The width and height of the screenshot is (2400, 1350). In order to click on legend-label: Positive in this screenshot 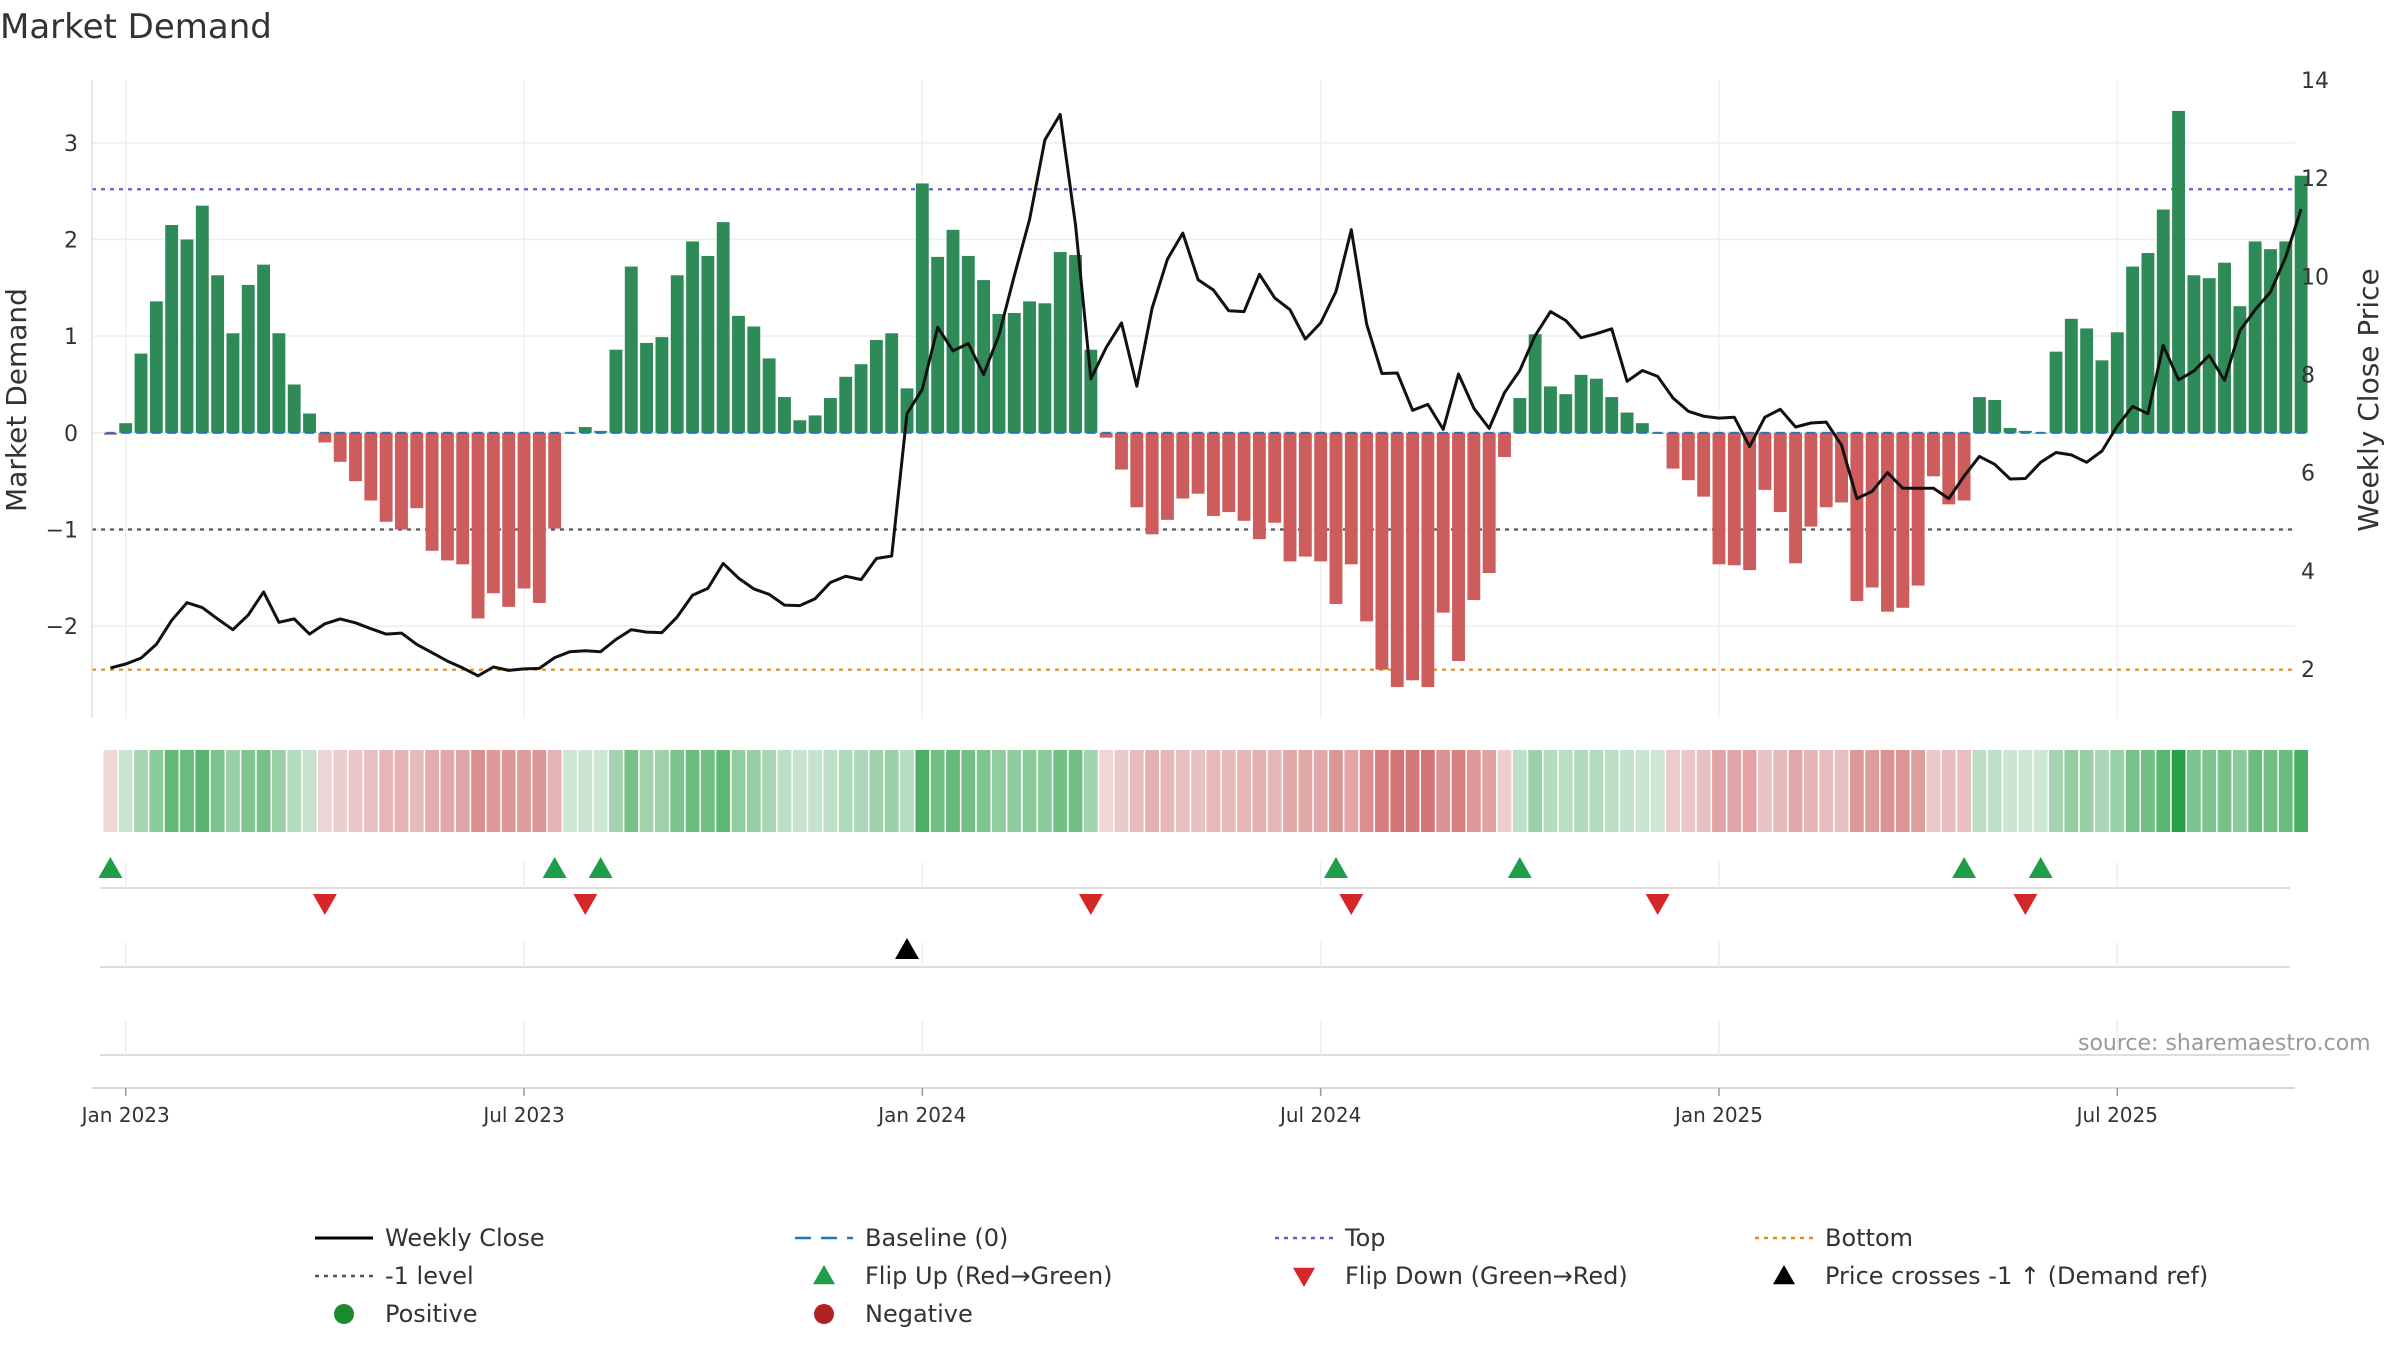, I will do `click(431, 1314)`.